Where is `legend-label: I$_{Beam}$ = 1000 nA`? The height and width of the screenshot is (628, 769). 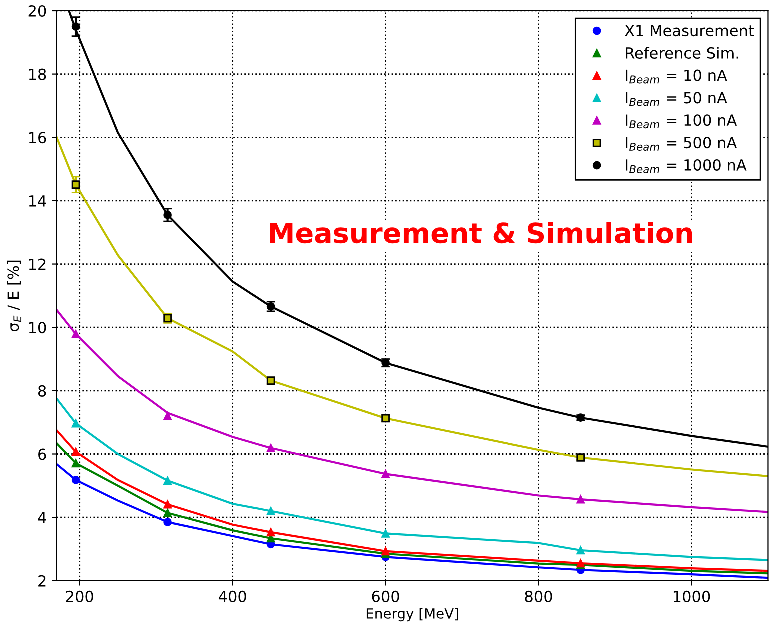 legend-label: I$_{Beam}$ = 1000 nA is located at coordinates (686, 166).